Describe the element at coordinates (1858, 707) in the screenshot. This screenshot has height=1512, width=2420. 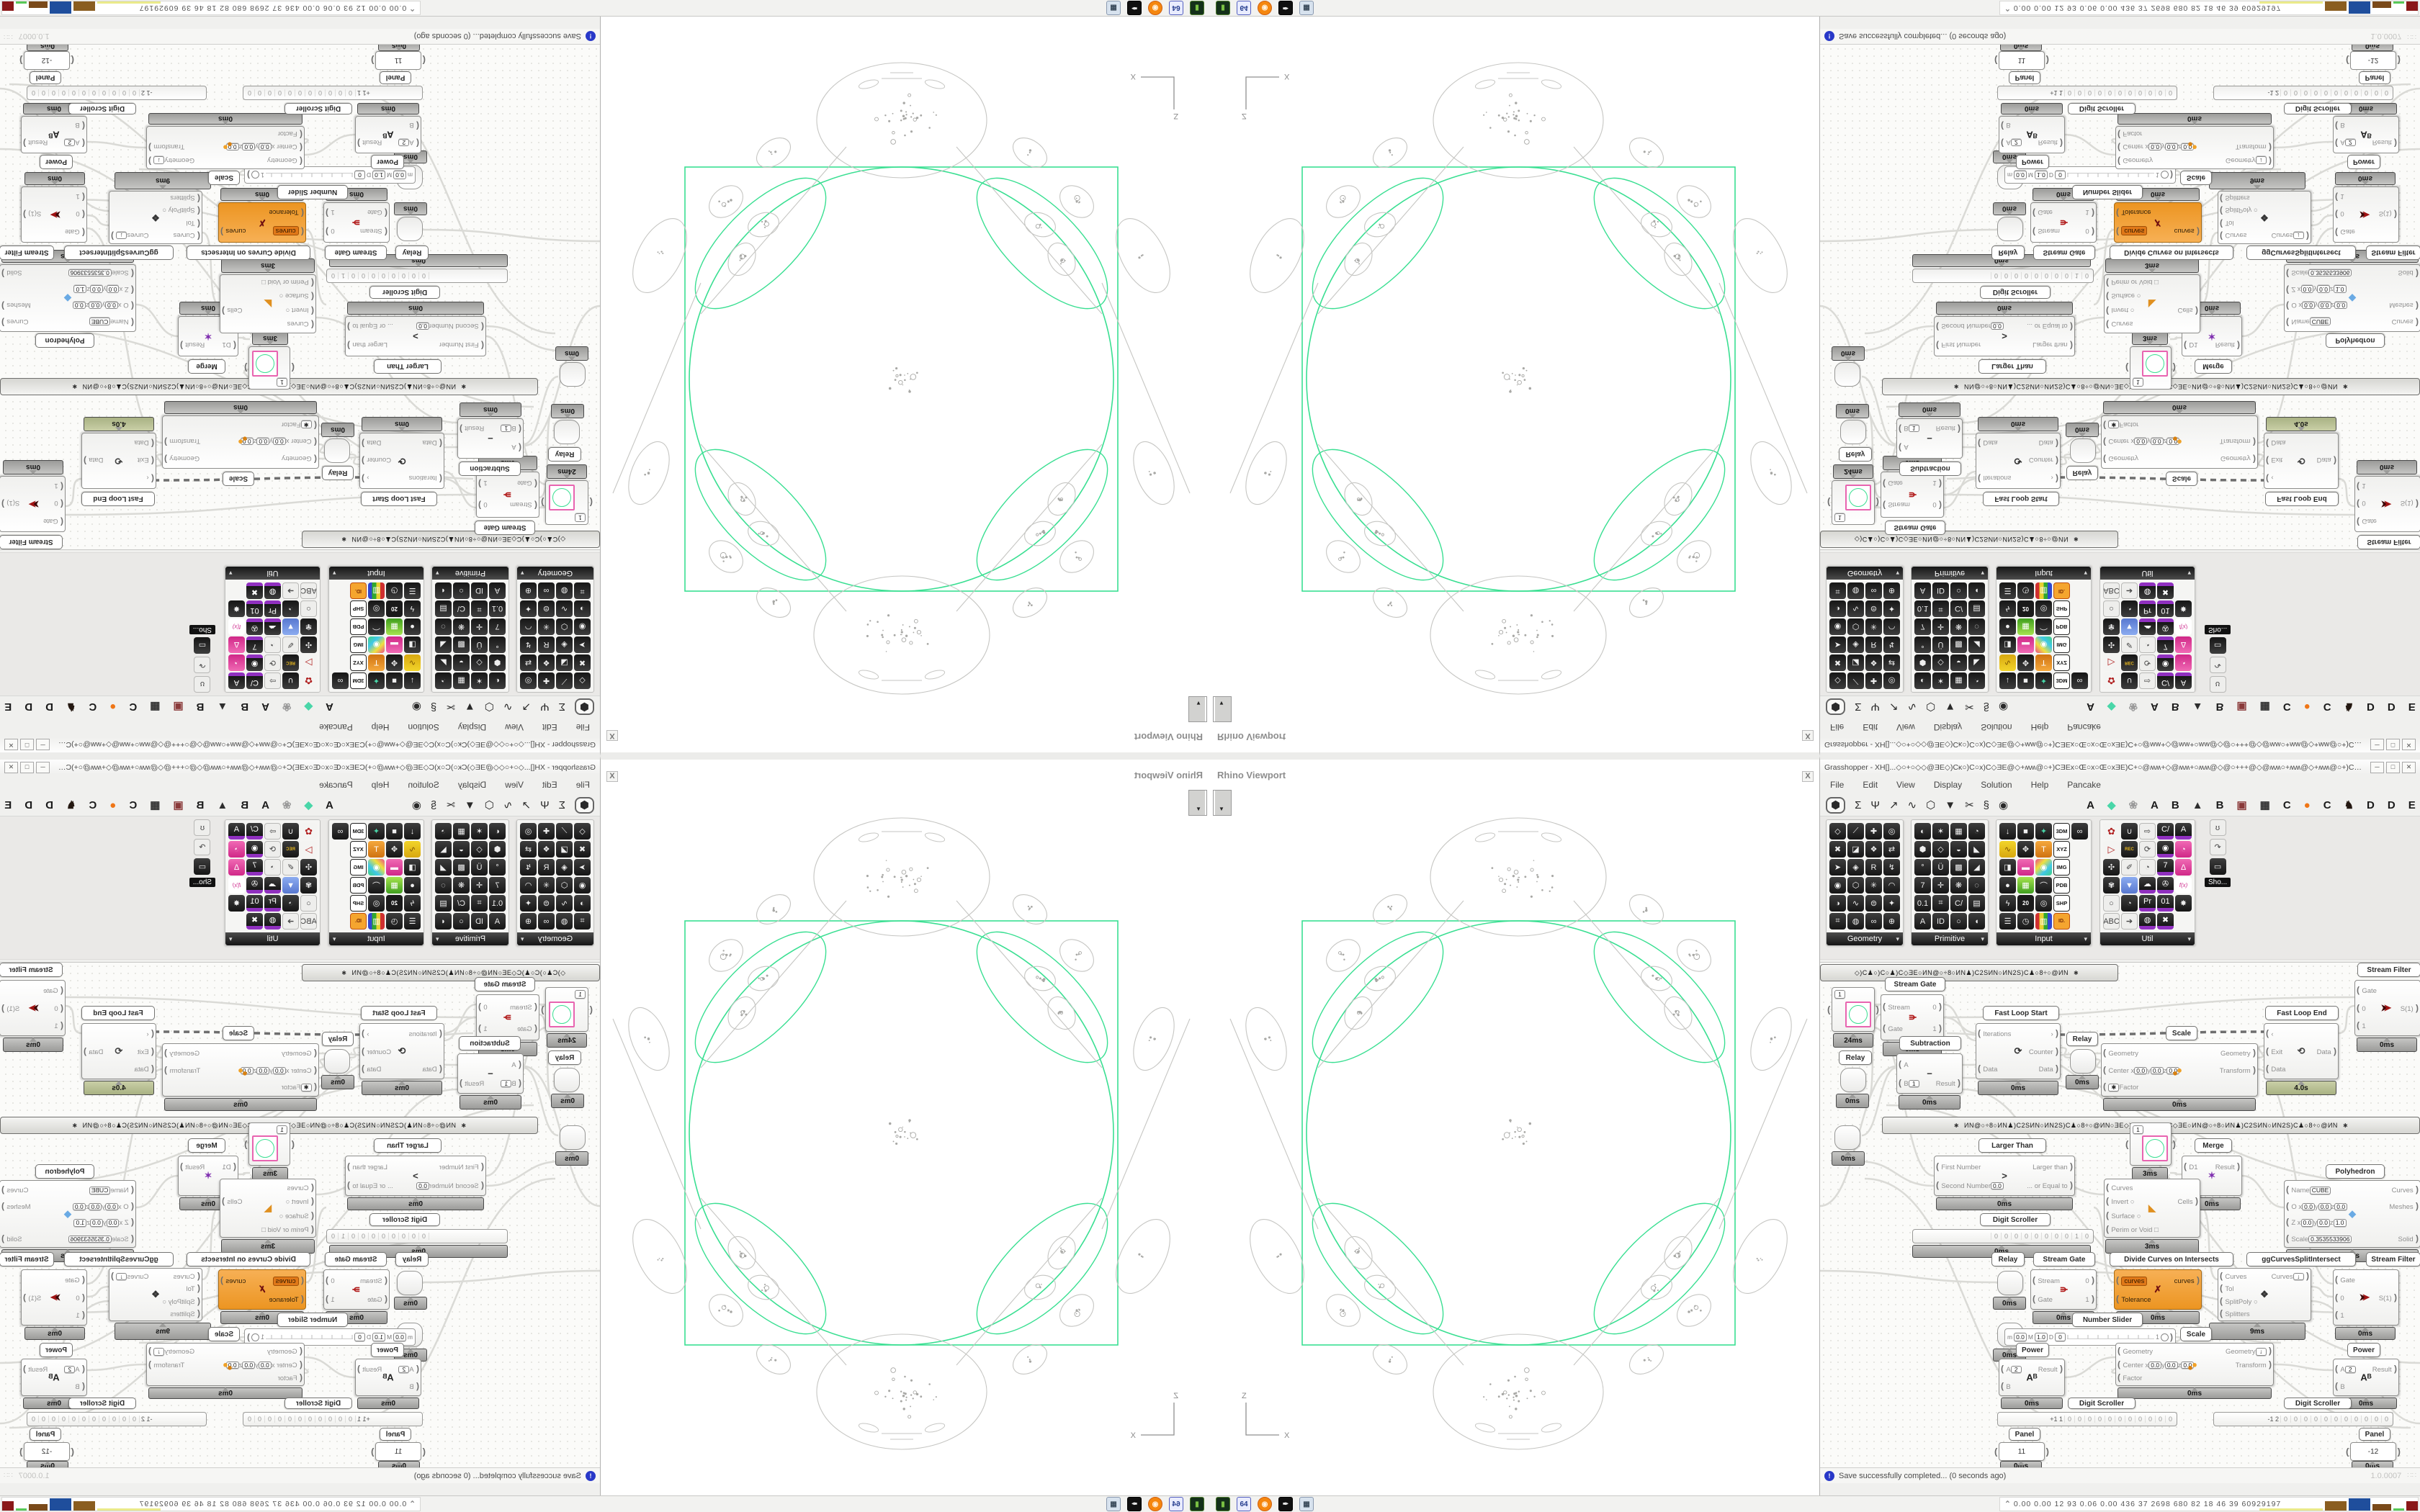
I see `tab-icon-1: Σ` at that location.